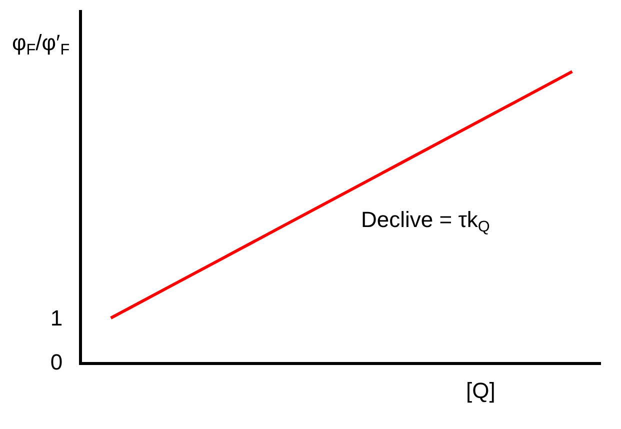 The height and width of the screenshot is (429, 621). Describe the element at coordinates (425, 221) in the screenshot. I see `annotation: Declive = τk$_{Q}$` at that location.